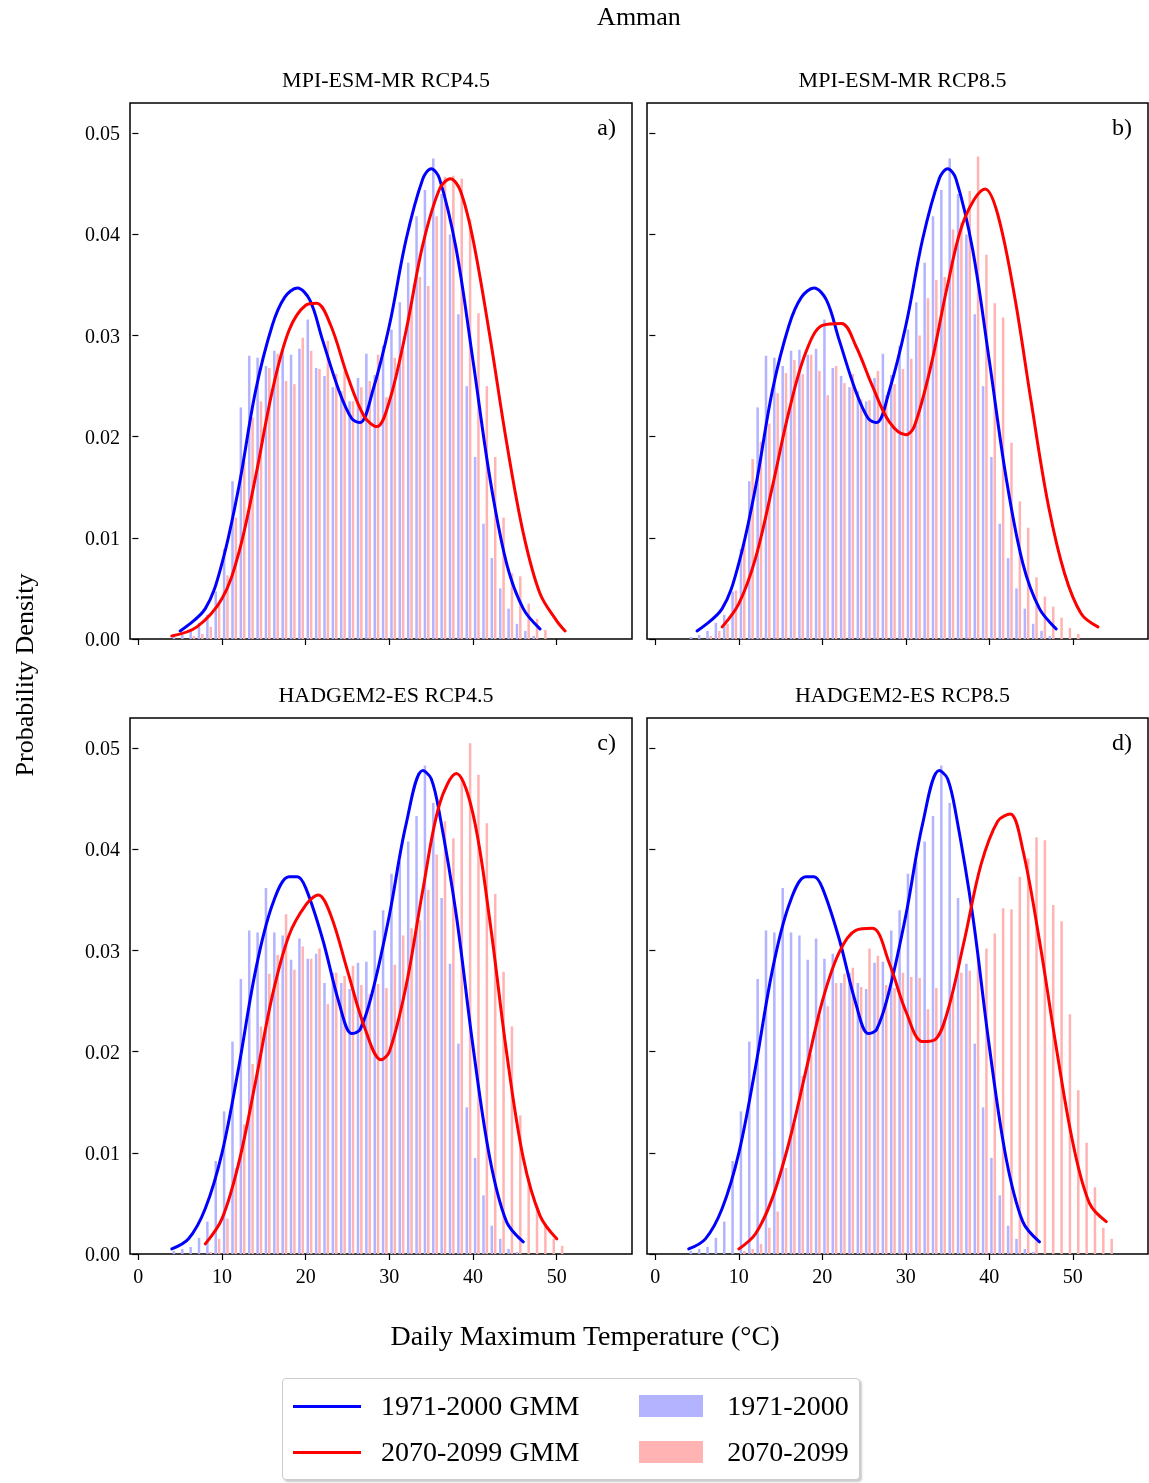  What do you see at coordinates (902, 694) in the screenshot?
I see `chart-title: HADGEM2-ES RCP8.5` at bounding box center [902, 694].